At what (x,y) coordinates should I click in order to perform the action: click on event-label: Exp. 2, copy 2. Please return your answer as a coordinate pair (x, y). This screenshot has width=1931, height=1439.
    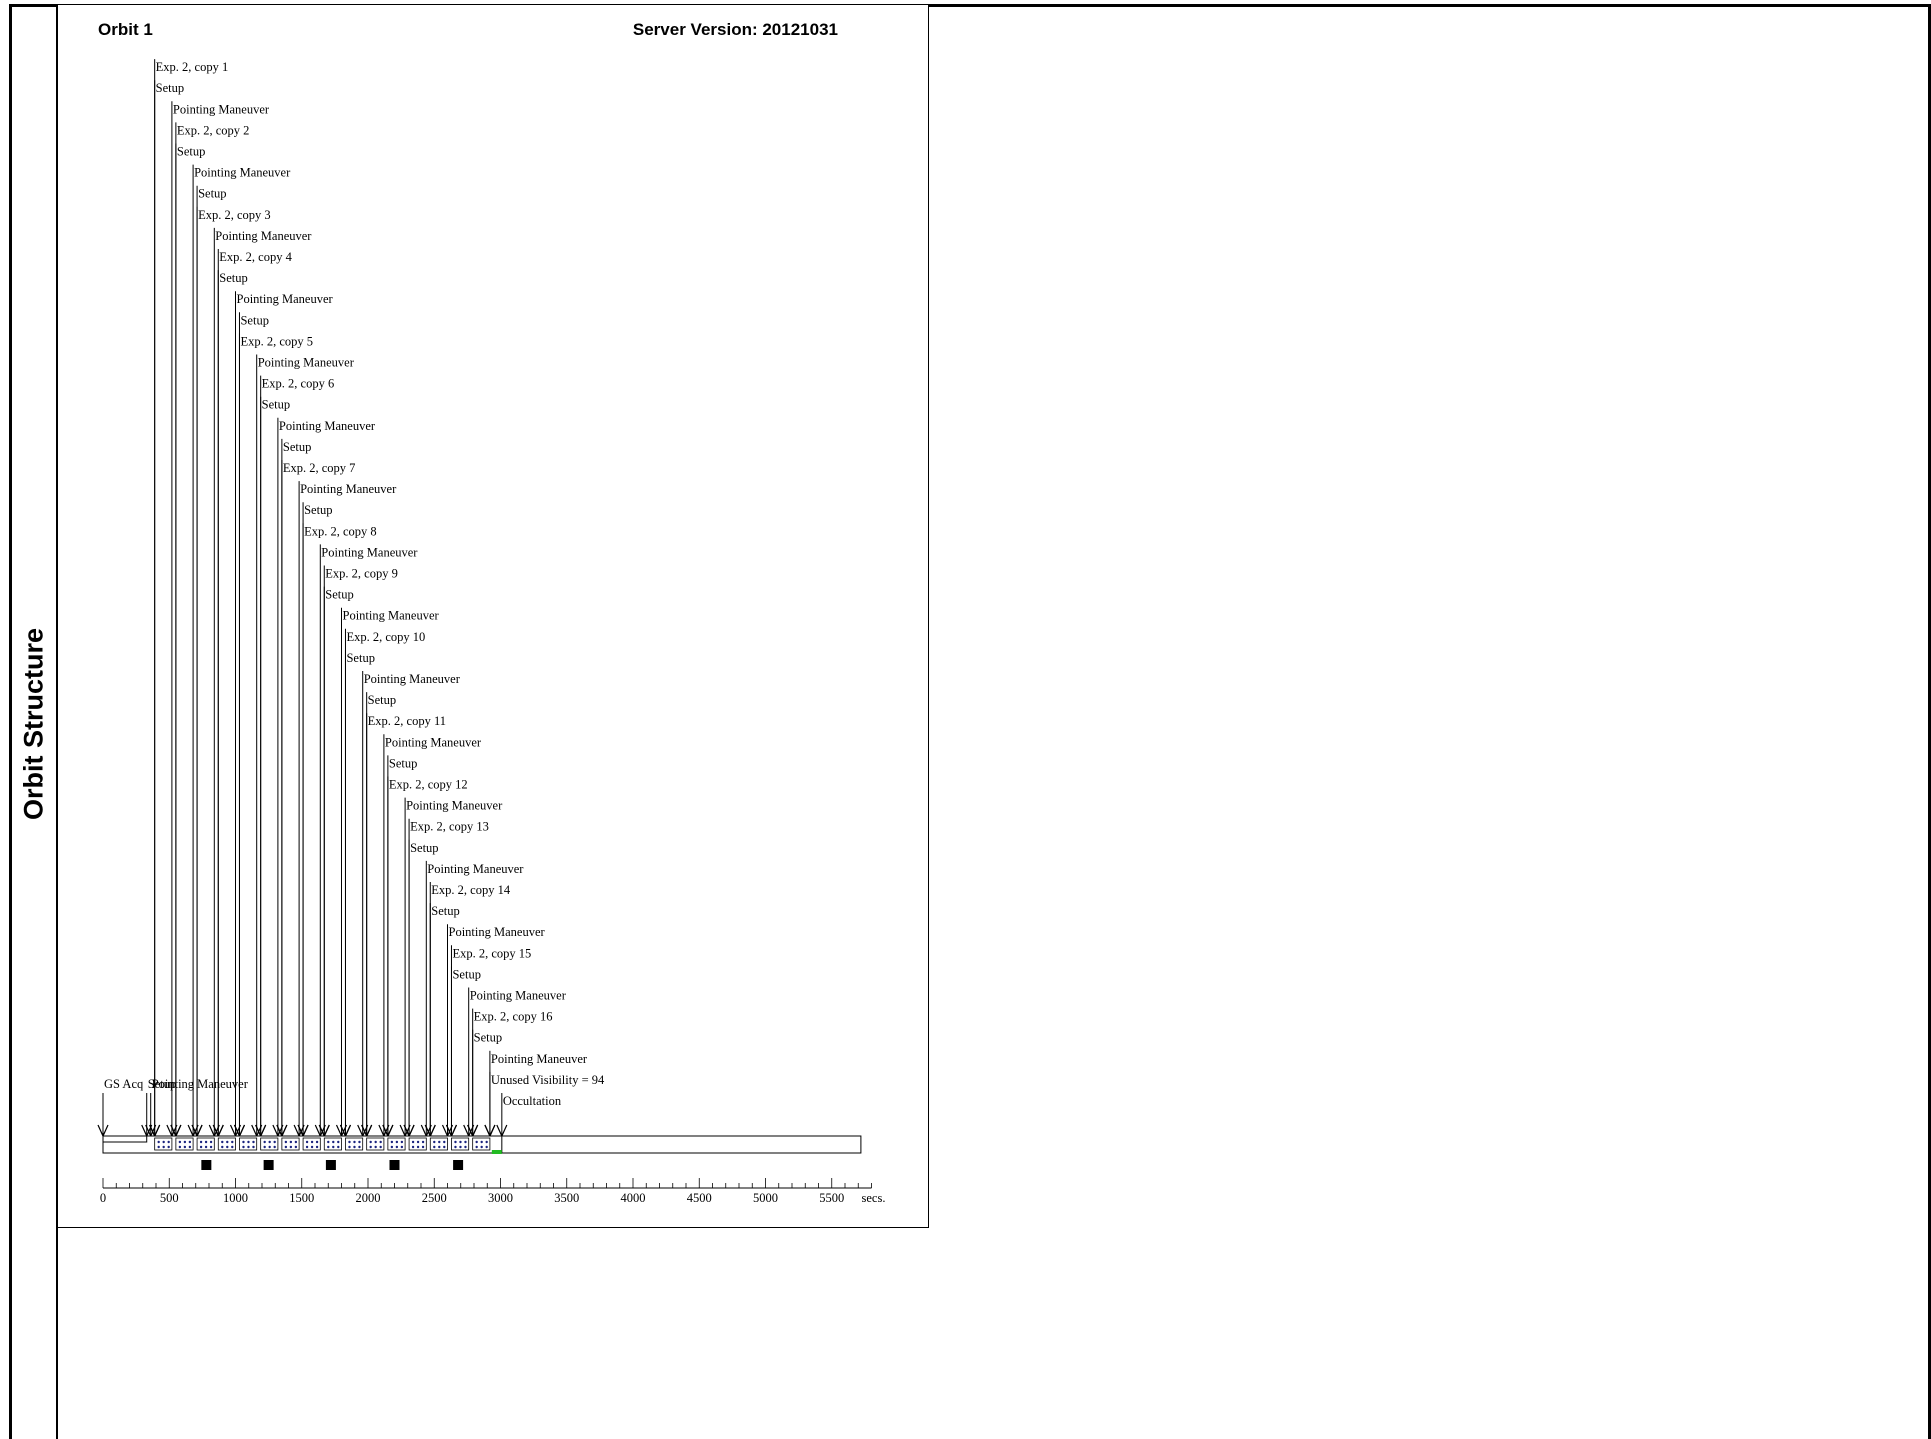
    Looking at the image, I should click on (213, 130).